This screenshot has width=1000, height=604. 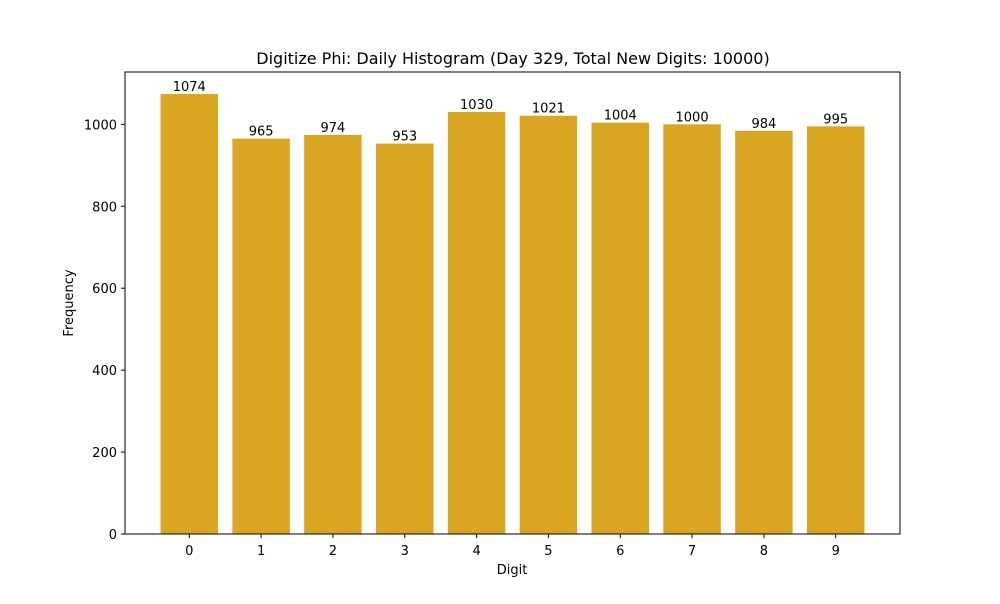 What do you see at coordinates (69, 302) in the screenshot?
I see `y-axis-label: Frequency` at bounding box center [69, 302].